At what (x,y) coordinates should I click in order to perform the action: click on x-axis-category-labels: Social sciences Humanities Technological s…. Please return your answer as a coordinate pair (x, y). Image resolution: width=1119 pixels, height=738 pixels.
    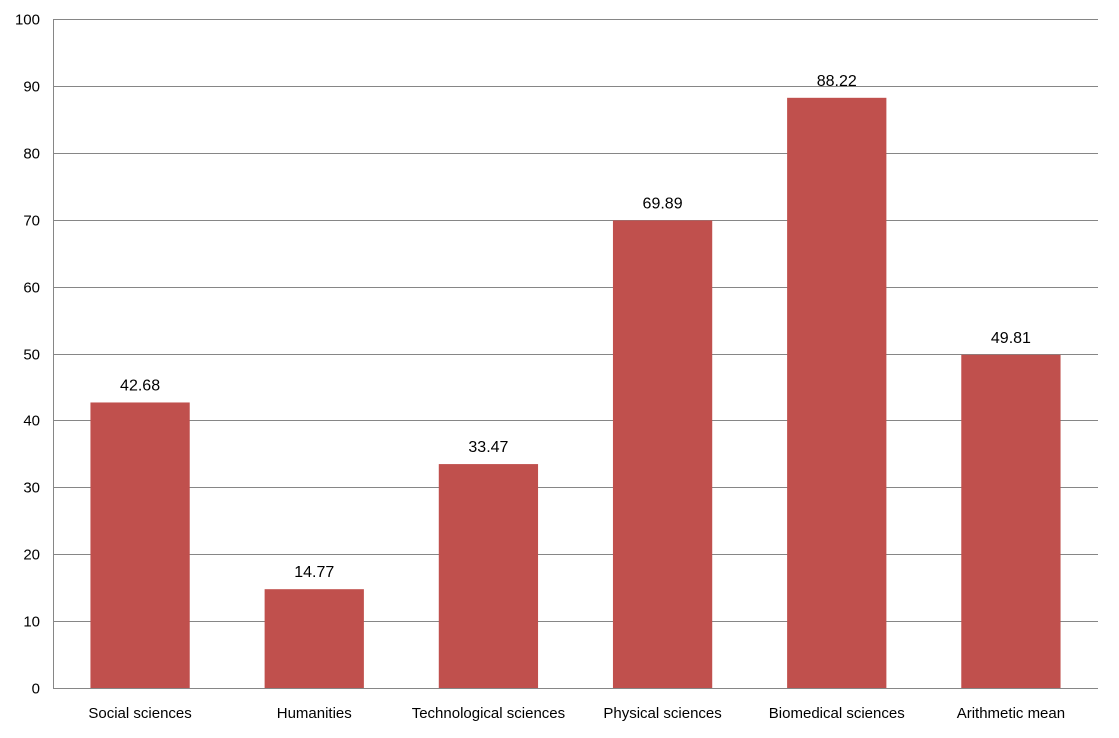
    Looking at the image, I should click on (576, 713).